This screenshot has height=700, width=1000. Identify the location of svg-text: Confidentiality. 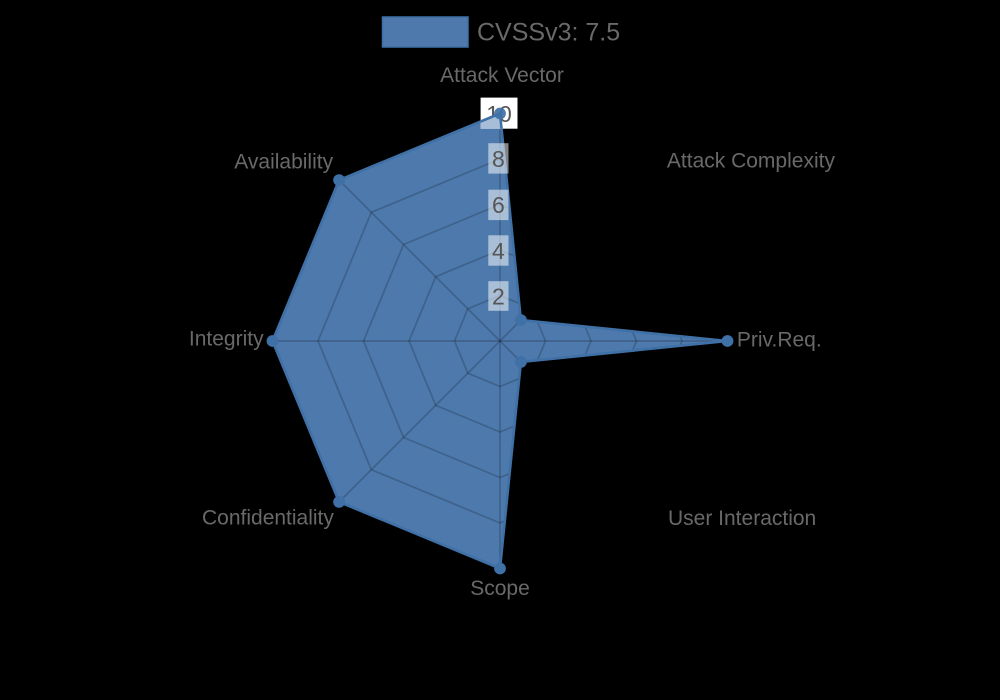
(268, 518).